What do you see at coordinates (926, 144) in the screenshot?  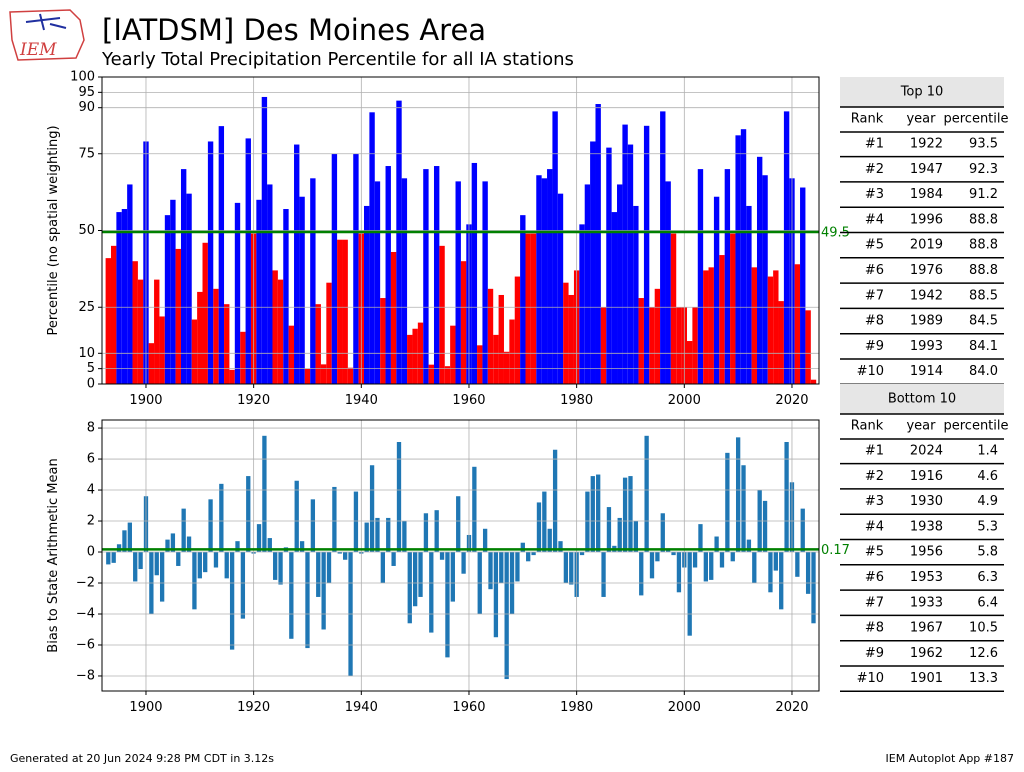 I see `table-cell: 1922` at bounding box center [926, 144].